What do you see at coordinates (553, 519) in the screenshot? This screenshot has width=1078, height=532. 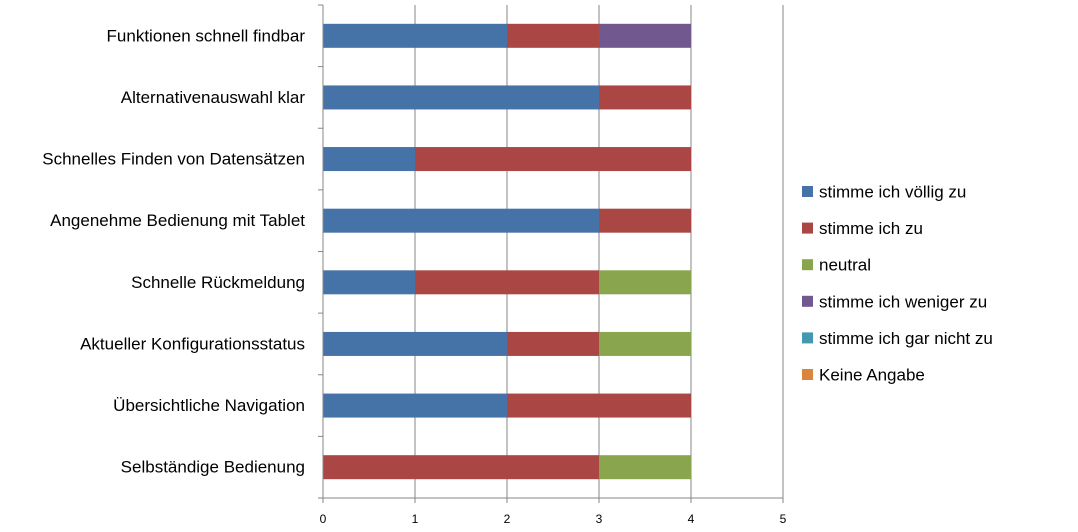 I see `x-tick-labels: 0 1 2 3 4 5` at bounding box center [553, 519].